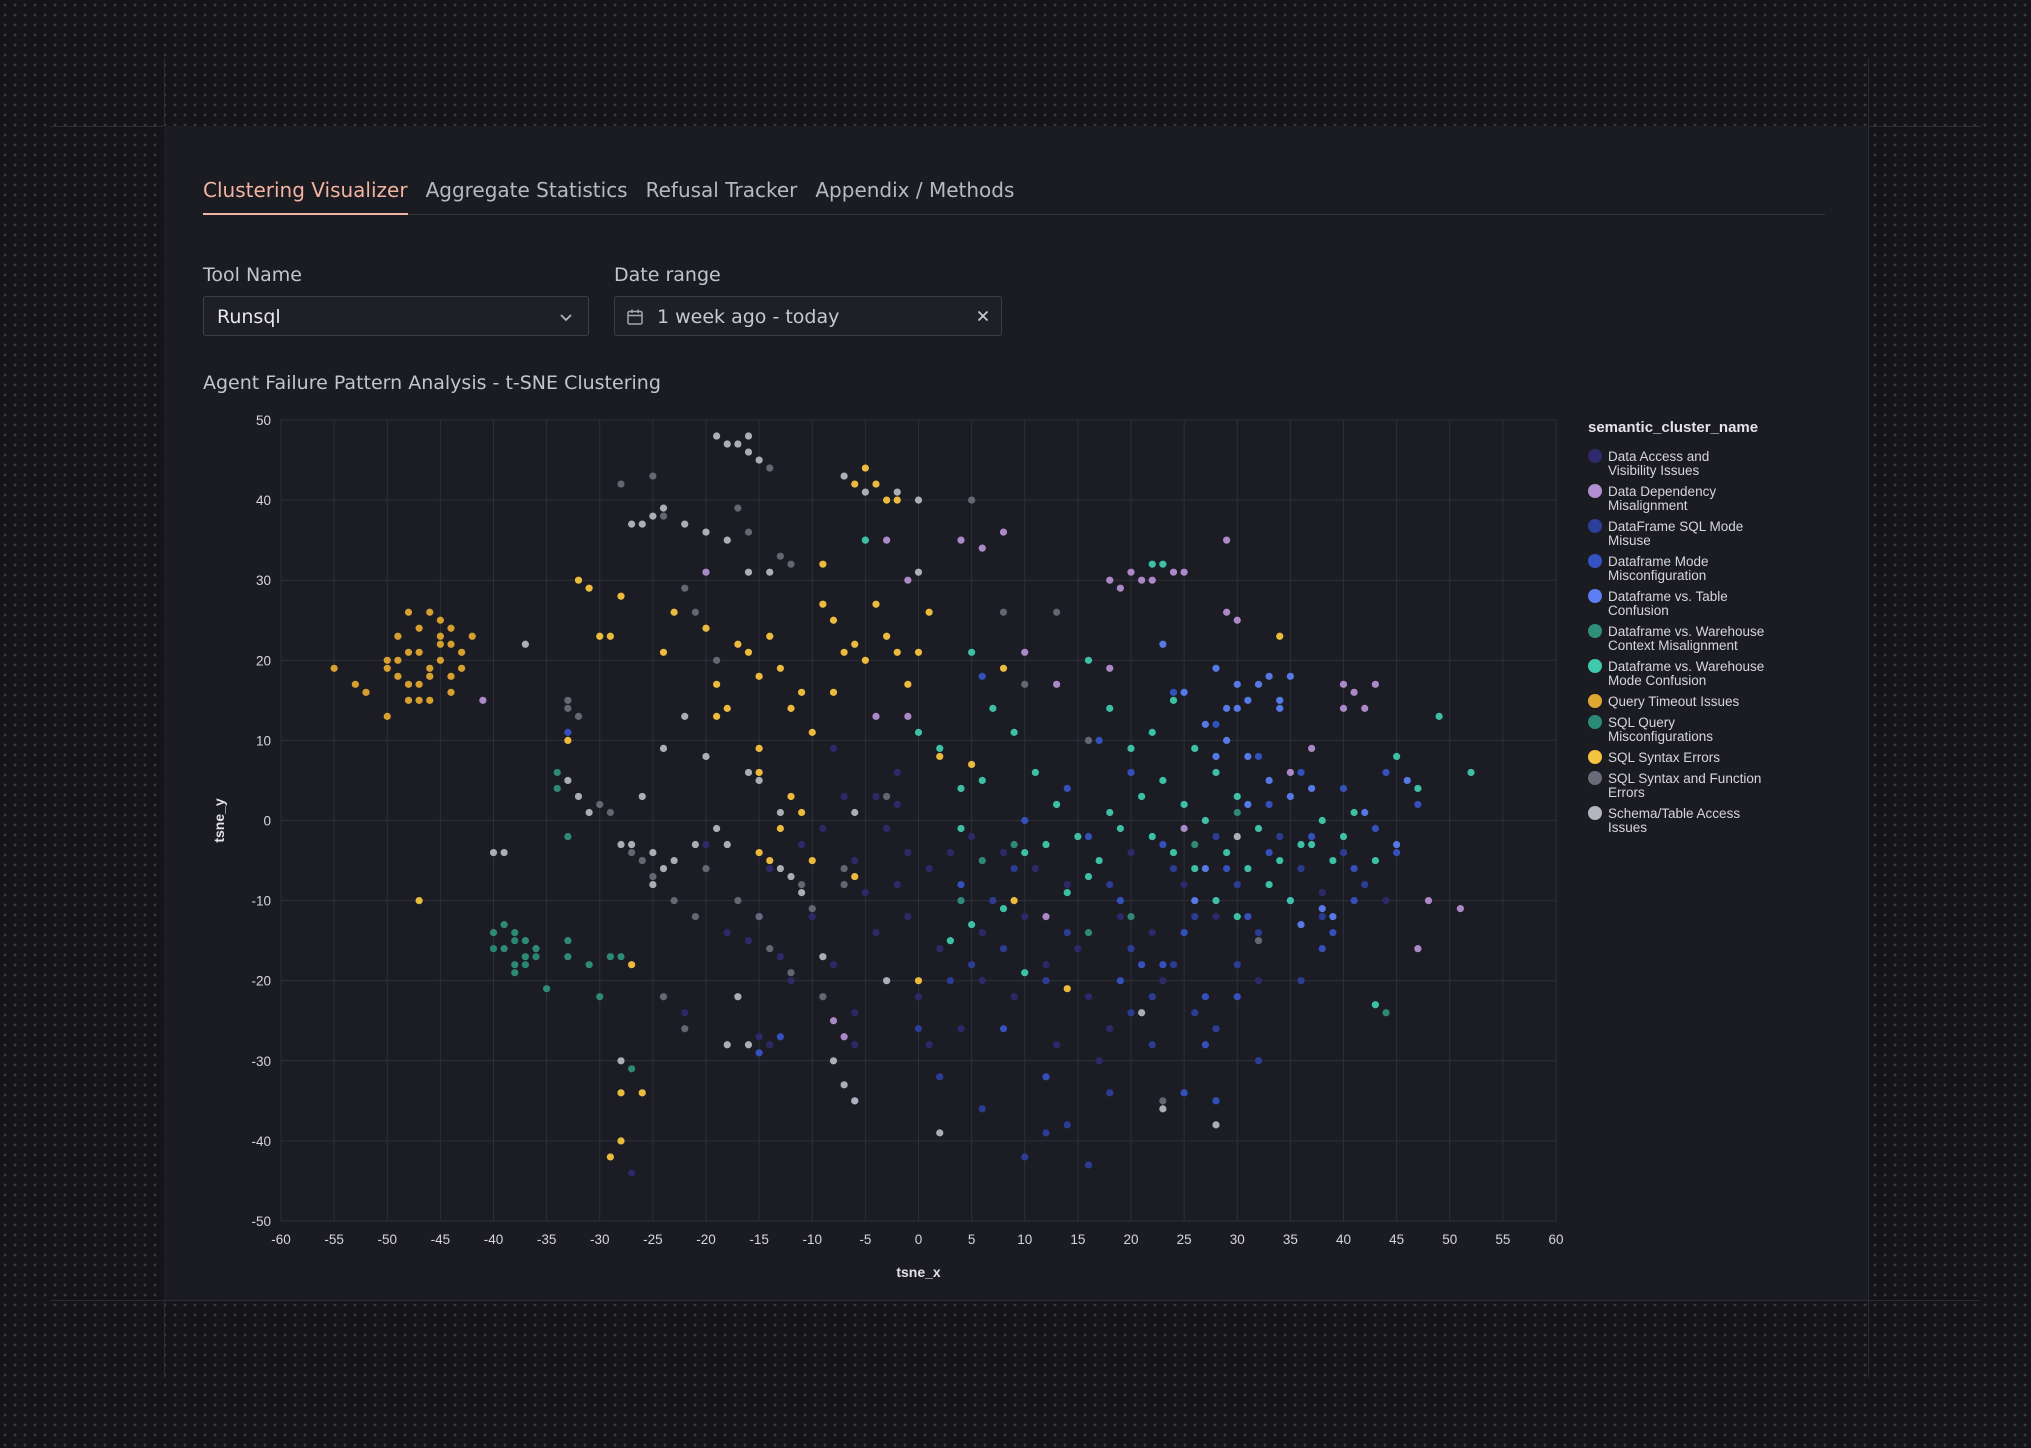  I want to click on date-range-input: 1 week ago - today, so click(808, 316).